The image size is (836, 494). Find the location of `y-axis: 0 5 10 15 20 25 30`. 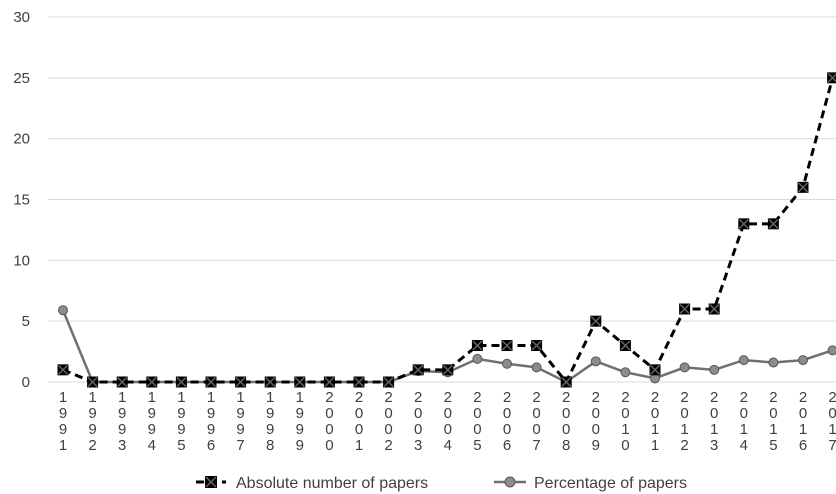

y-axis: 0 5 10 15 20 25 30 is located at coordinates (21, 200).